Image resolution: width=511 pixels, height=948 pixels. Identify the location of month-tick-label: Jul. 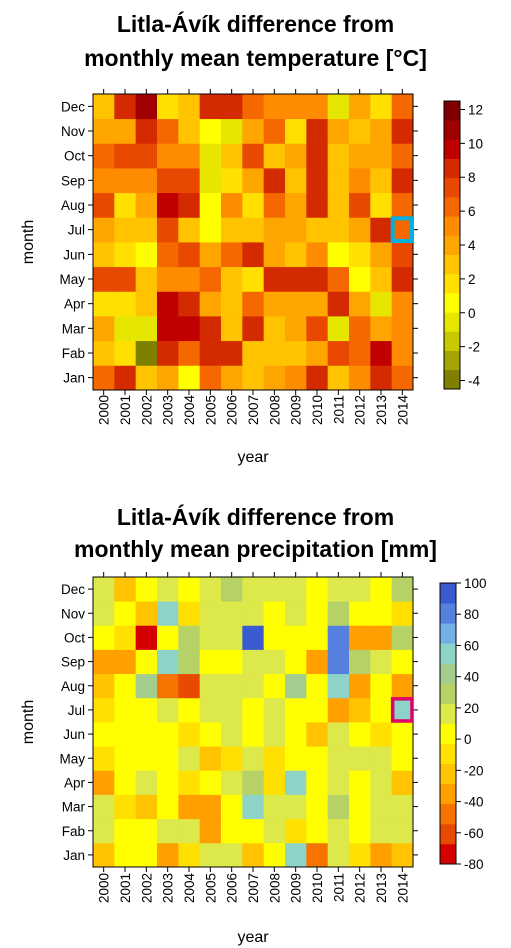
(76, 710).